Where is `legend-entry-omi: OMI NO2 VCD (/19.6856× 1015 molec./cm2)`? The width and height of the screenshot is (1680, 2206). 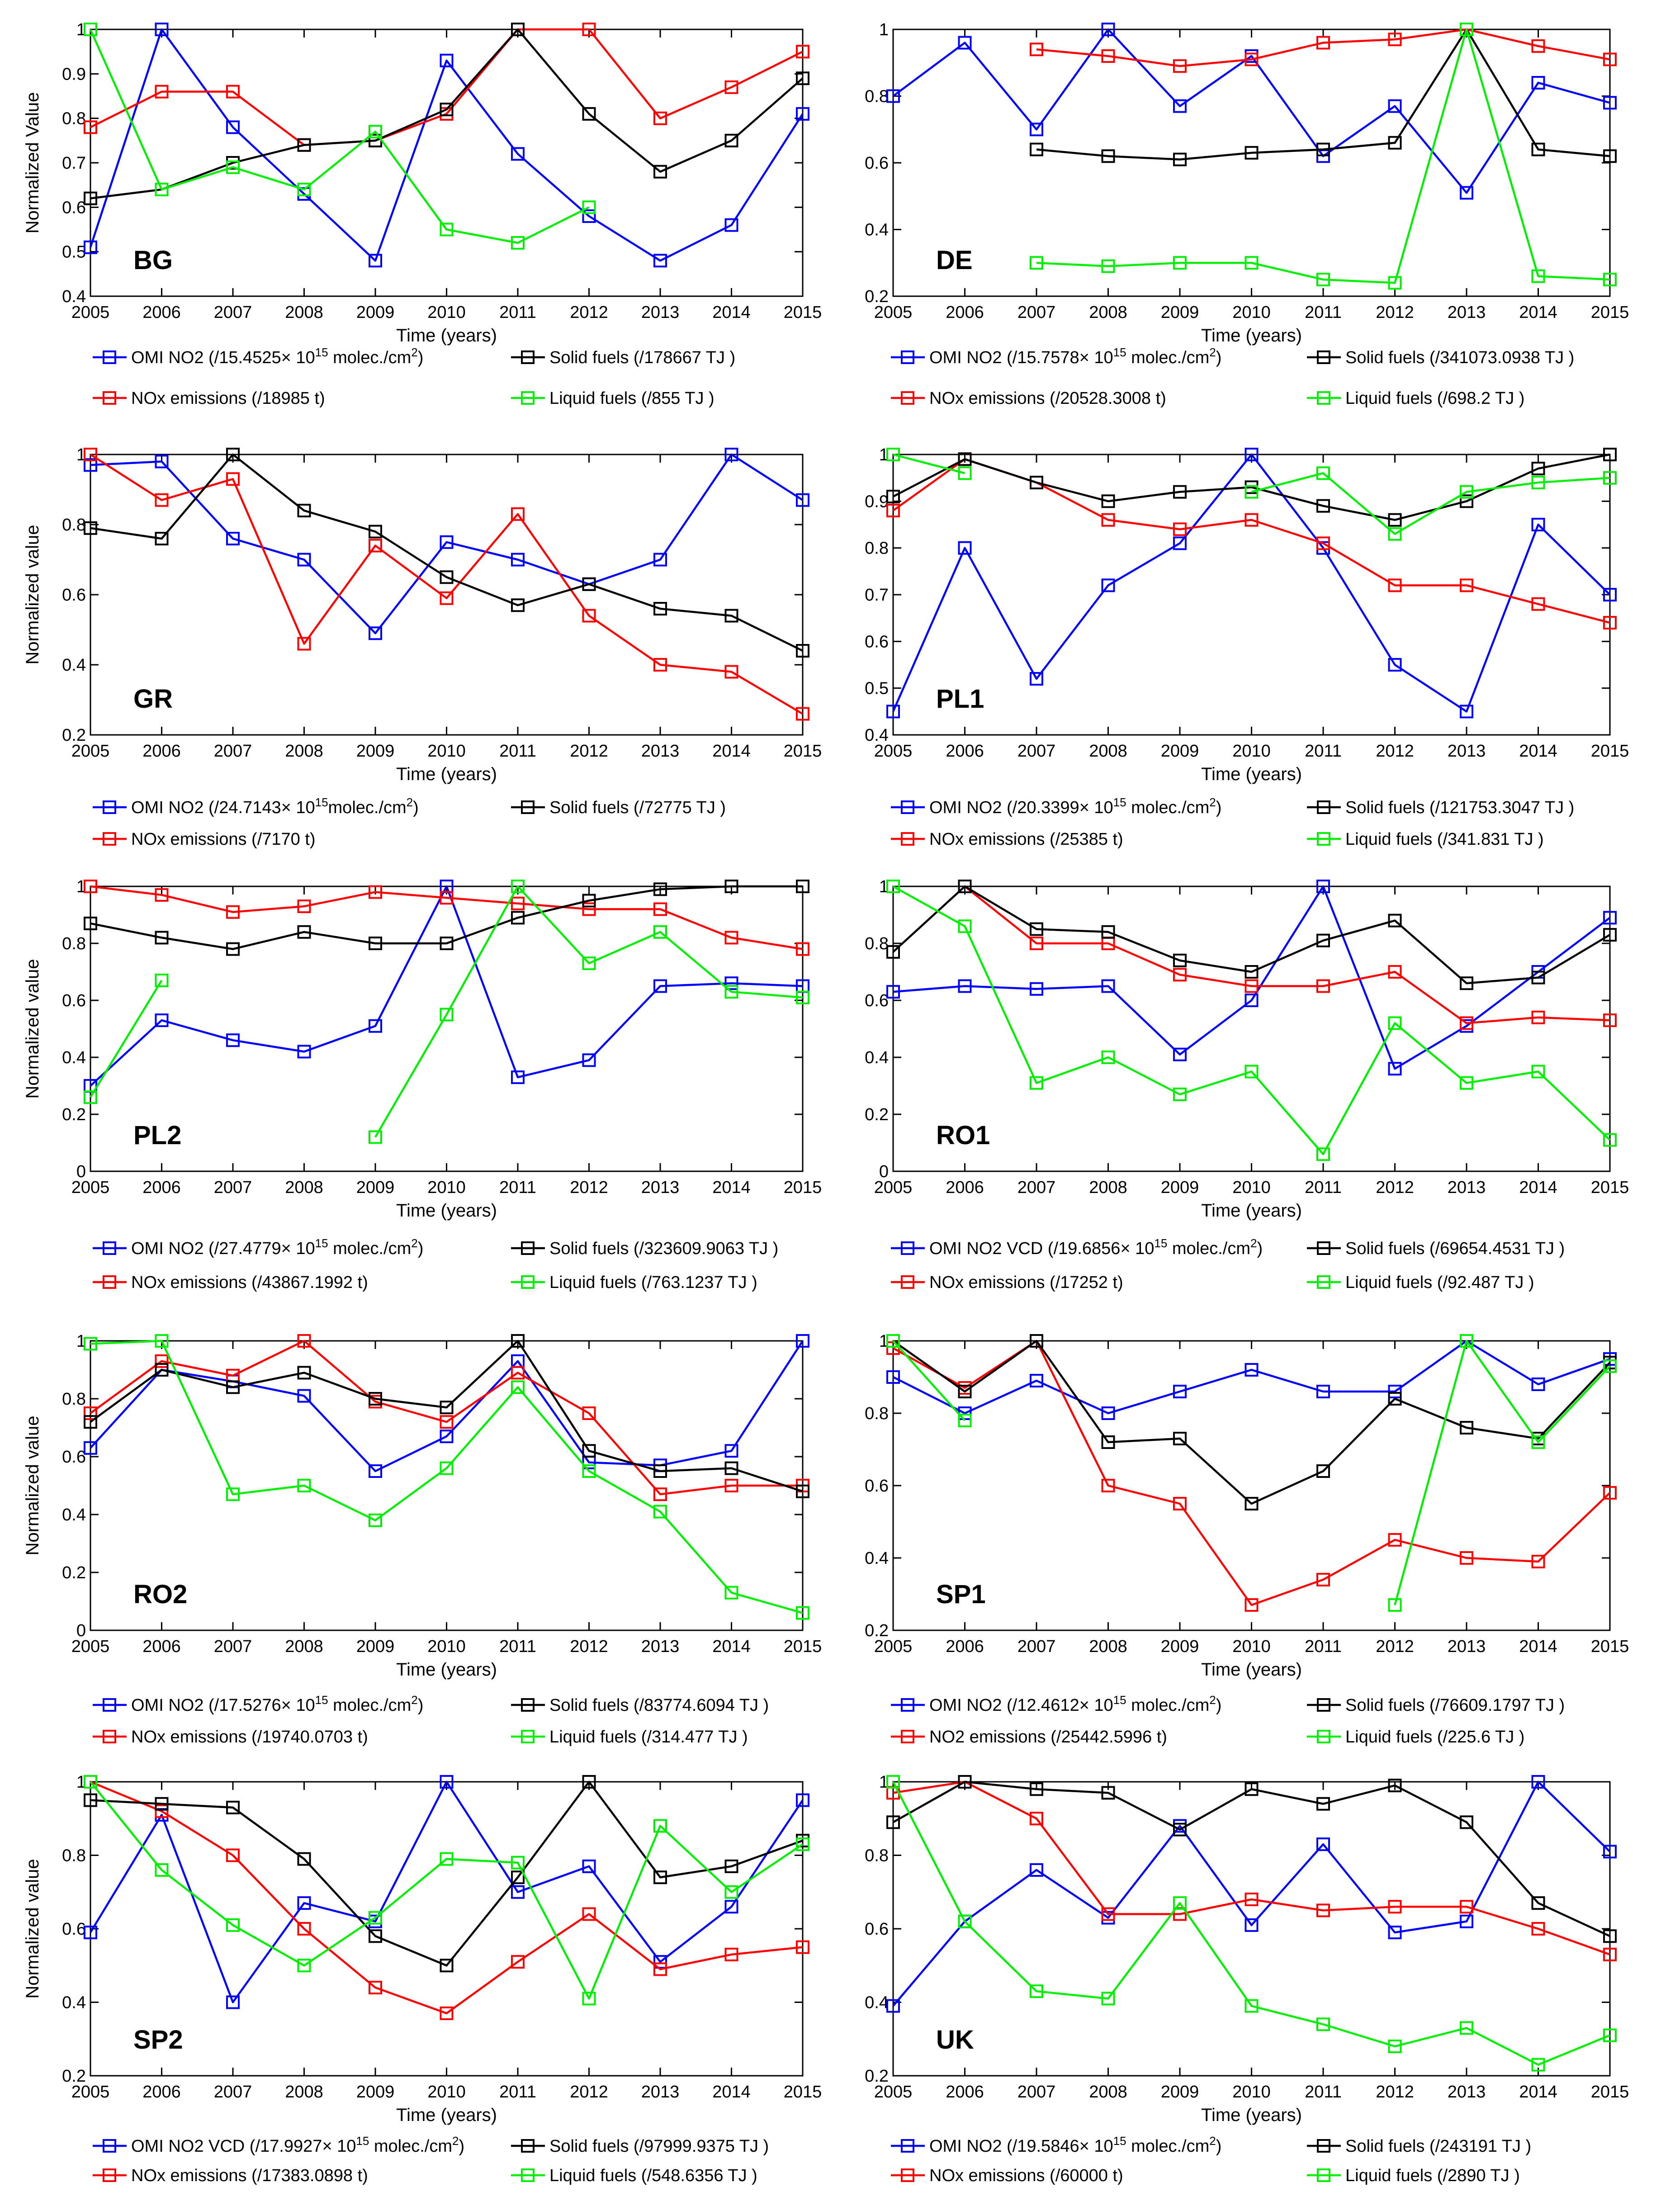 legend-entry-omi: OMI NO2 VCD (/19.6856× 1015 molec./cm2) is located at coordinates (1077, 1247).